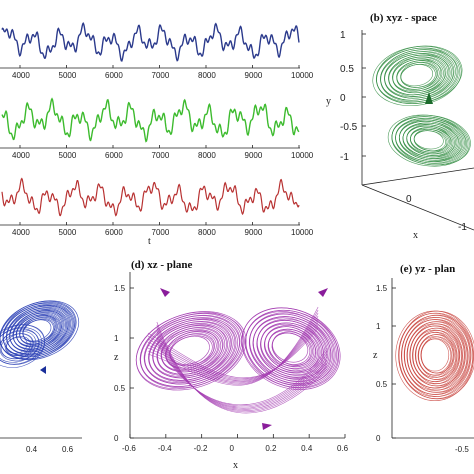 This screenshot has width=474, height=474. Describe the element at coordinates (150, 120) in the screenshot. I see `series-line-y` at that location.